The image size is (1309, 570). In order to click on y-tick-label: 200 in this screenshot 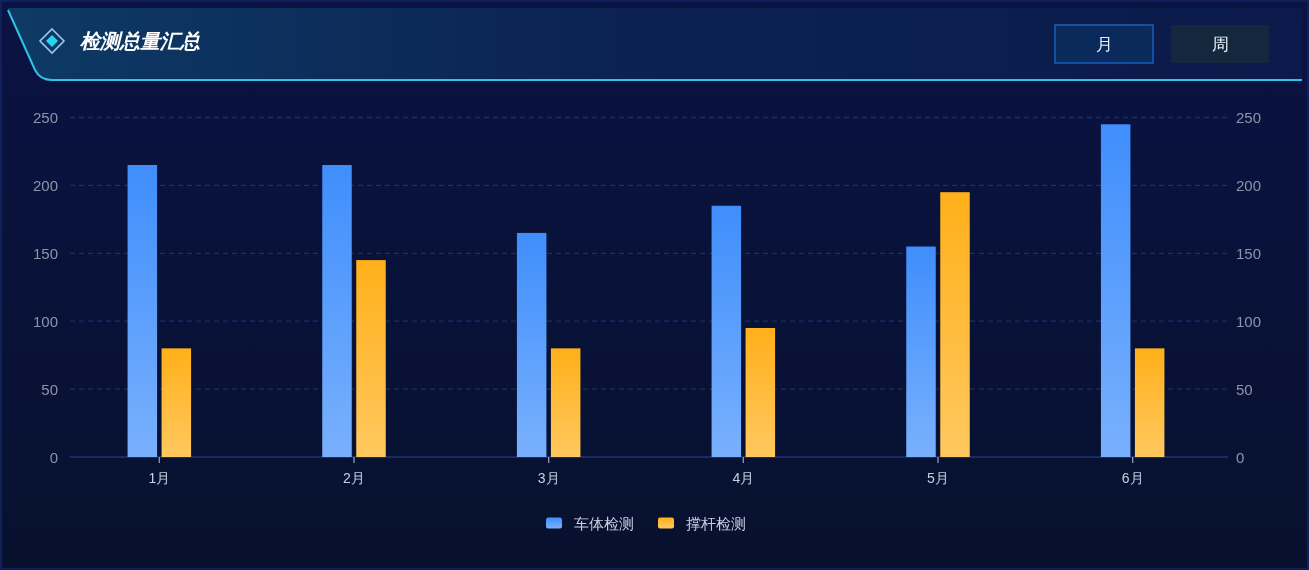, I will do `click(45, 185)`.